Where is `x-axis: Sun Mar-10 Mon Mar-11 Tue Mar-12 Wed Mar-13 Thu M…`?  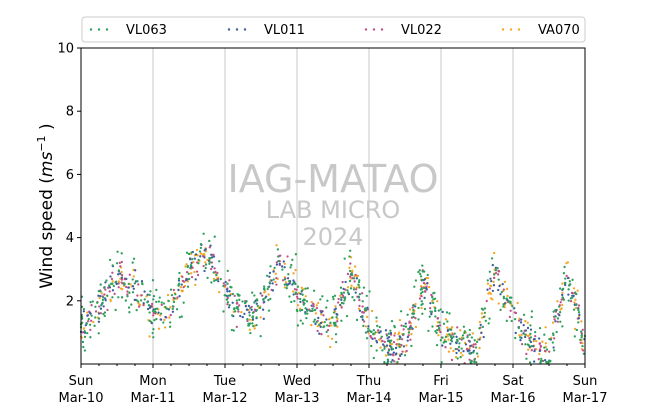
x-axis: Sun Mar-10 Mon Mar-11 Tue Mar-12 Wed Mar-13 Thu M… is located at coordinates (333, 385).